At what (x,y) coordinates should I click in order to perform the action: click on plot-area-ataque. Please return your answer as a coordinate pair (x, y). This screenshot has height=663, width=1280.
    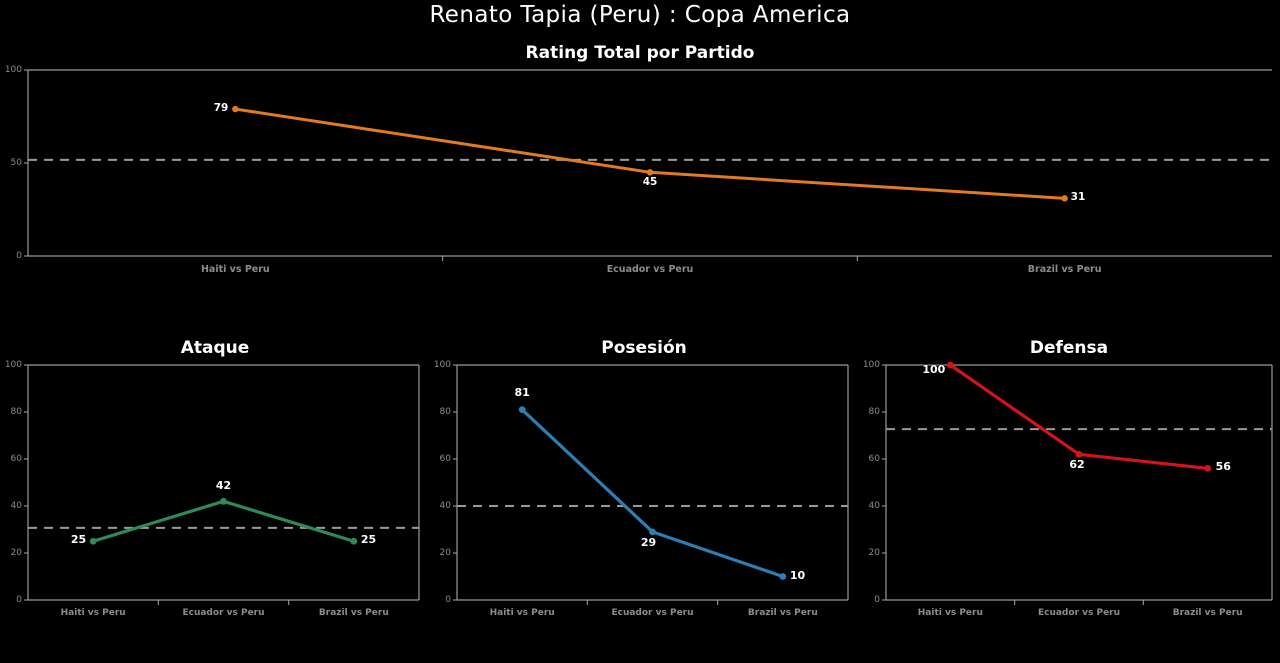
    Looking at the image, I should click on (222, 484).